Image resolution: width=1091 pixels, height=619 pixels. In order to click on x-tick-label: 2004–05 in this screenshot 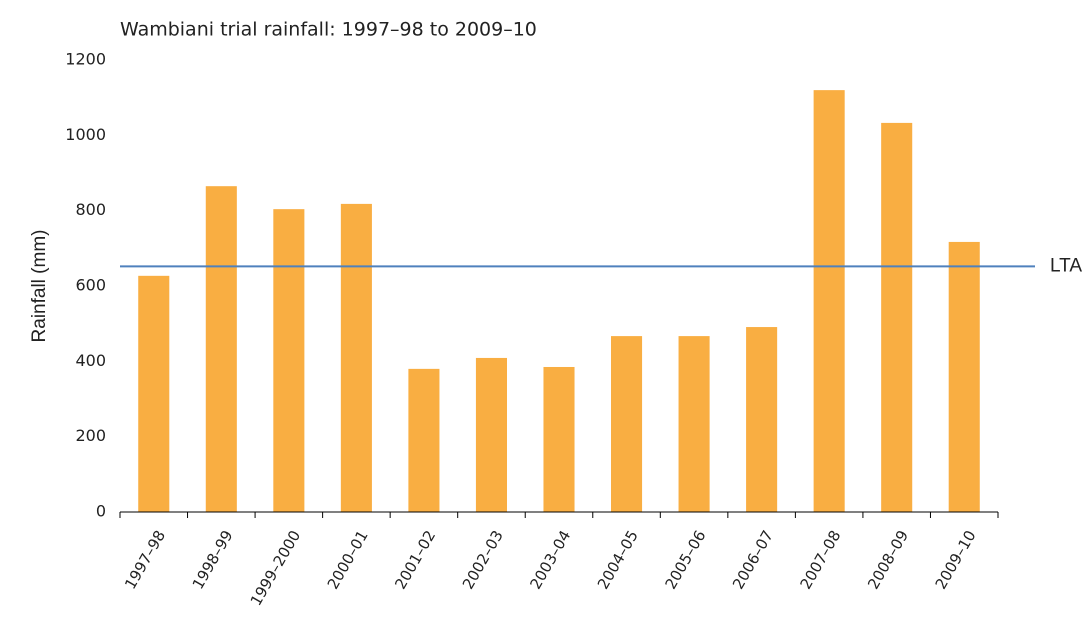, I will do `click(618, 559)`.